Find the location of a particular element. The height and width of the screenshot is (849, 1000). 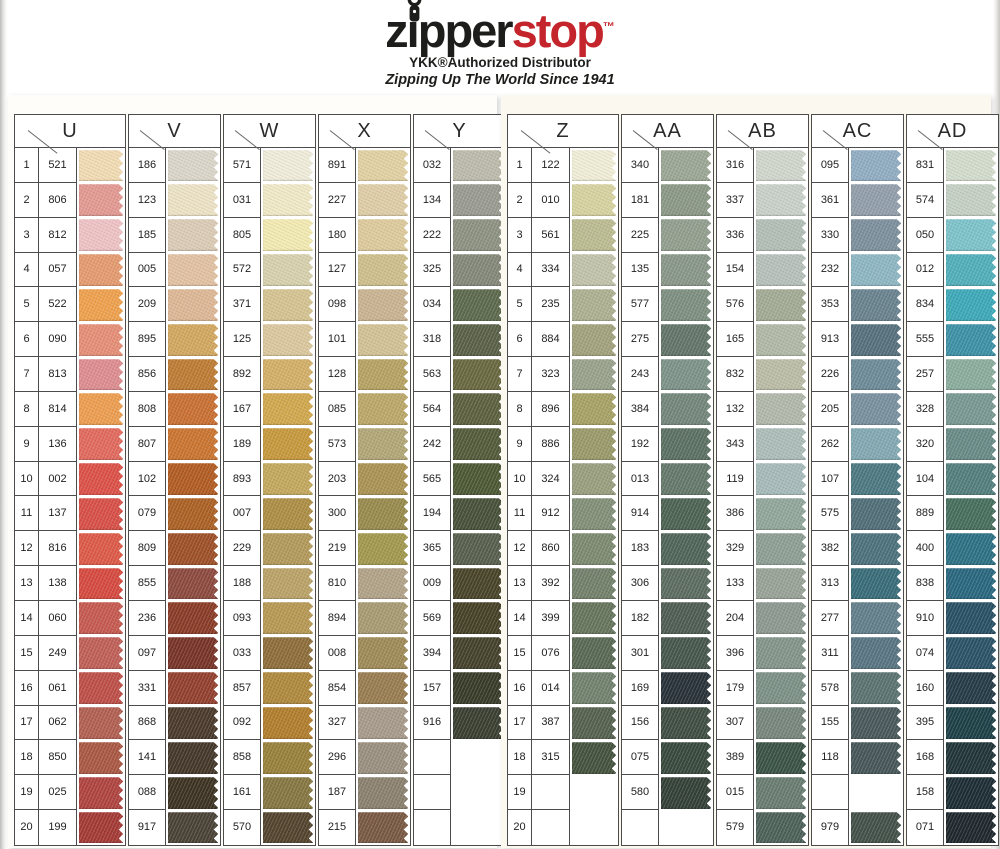

color-code-cell: 327 is located at coordinates (337, 723).